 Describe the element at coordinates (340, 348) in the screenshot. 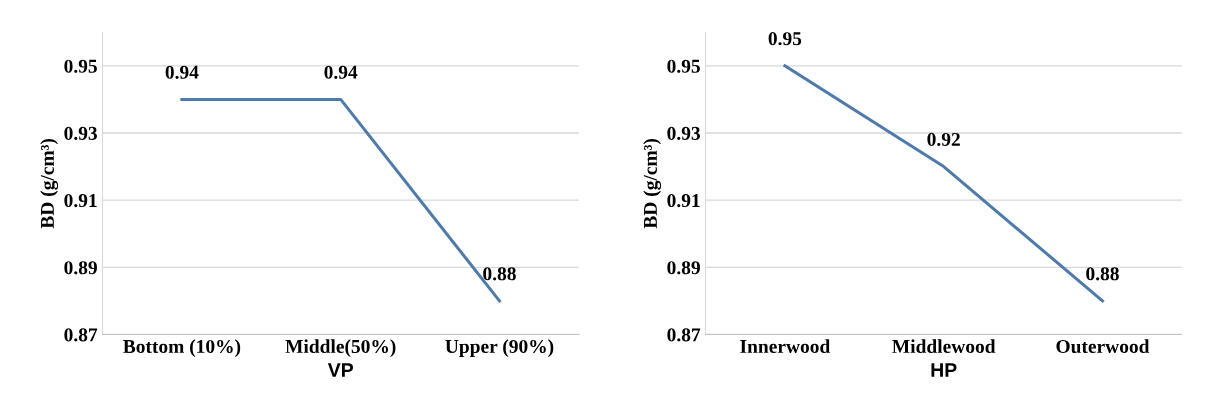

I see `x-tick-label: Middle(50%)` at that location.